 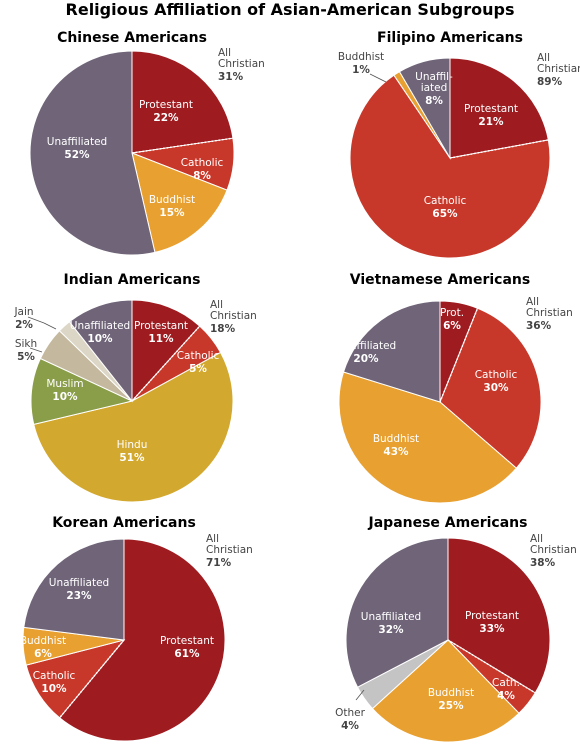 I want to click on all-christian-value: 18%, so click(x=223, y=329).